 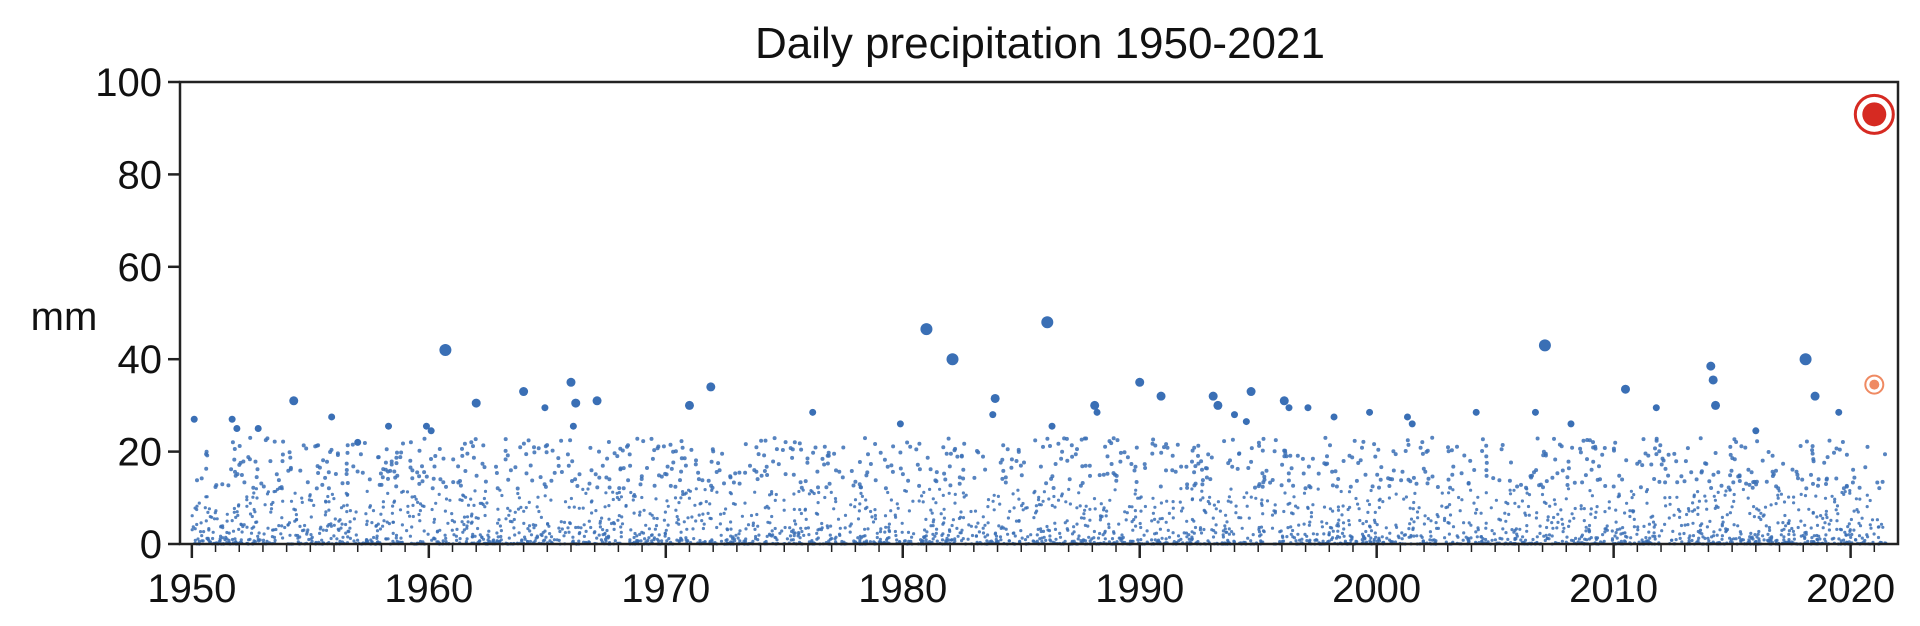 What do you see at coordinates (476, 403) in the screenshot?
I see `data-point` at bounding box center [476, 403].